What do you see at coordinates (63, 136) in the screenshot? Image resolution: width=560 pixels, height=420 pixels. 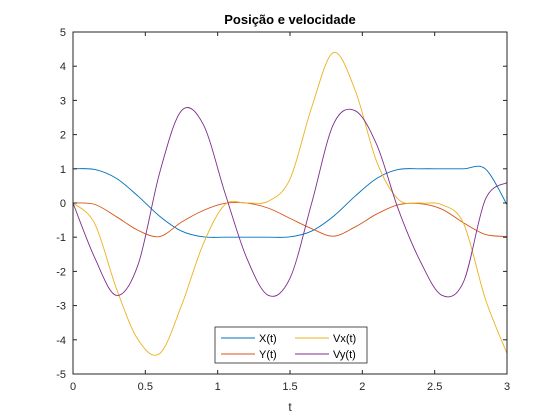 I see `y-tick-label: 2` at bounding box center [63, 136].